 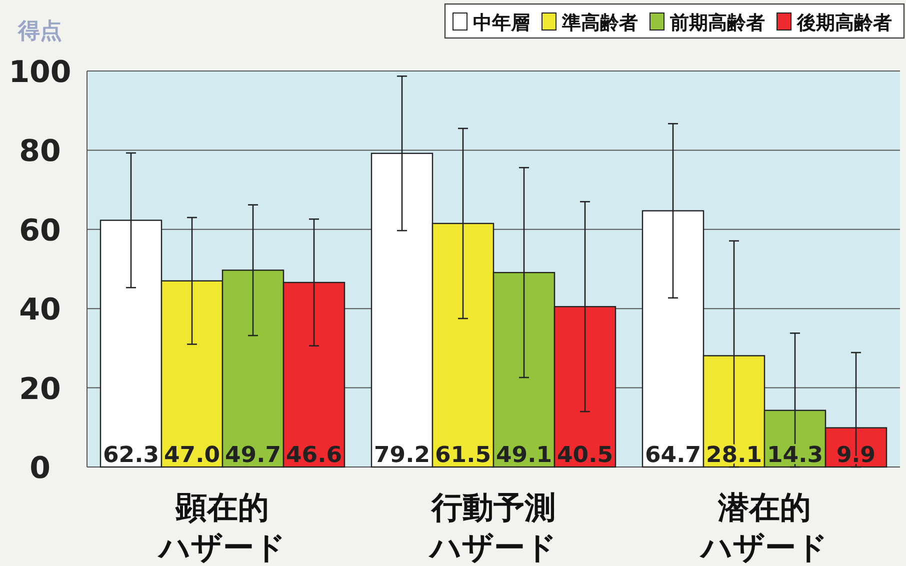 I want to click on data-label: 46.6, so click(x=314, y=455).